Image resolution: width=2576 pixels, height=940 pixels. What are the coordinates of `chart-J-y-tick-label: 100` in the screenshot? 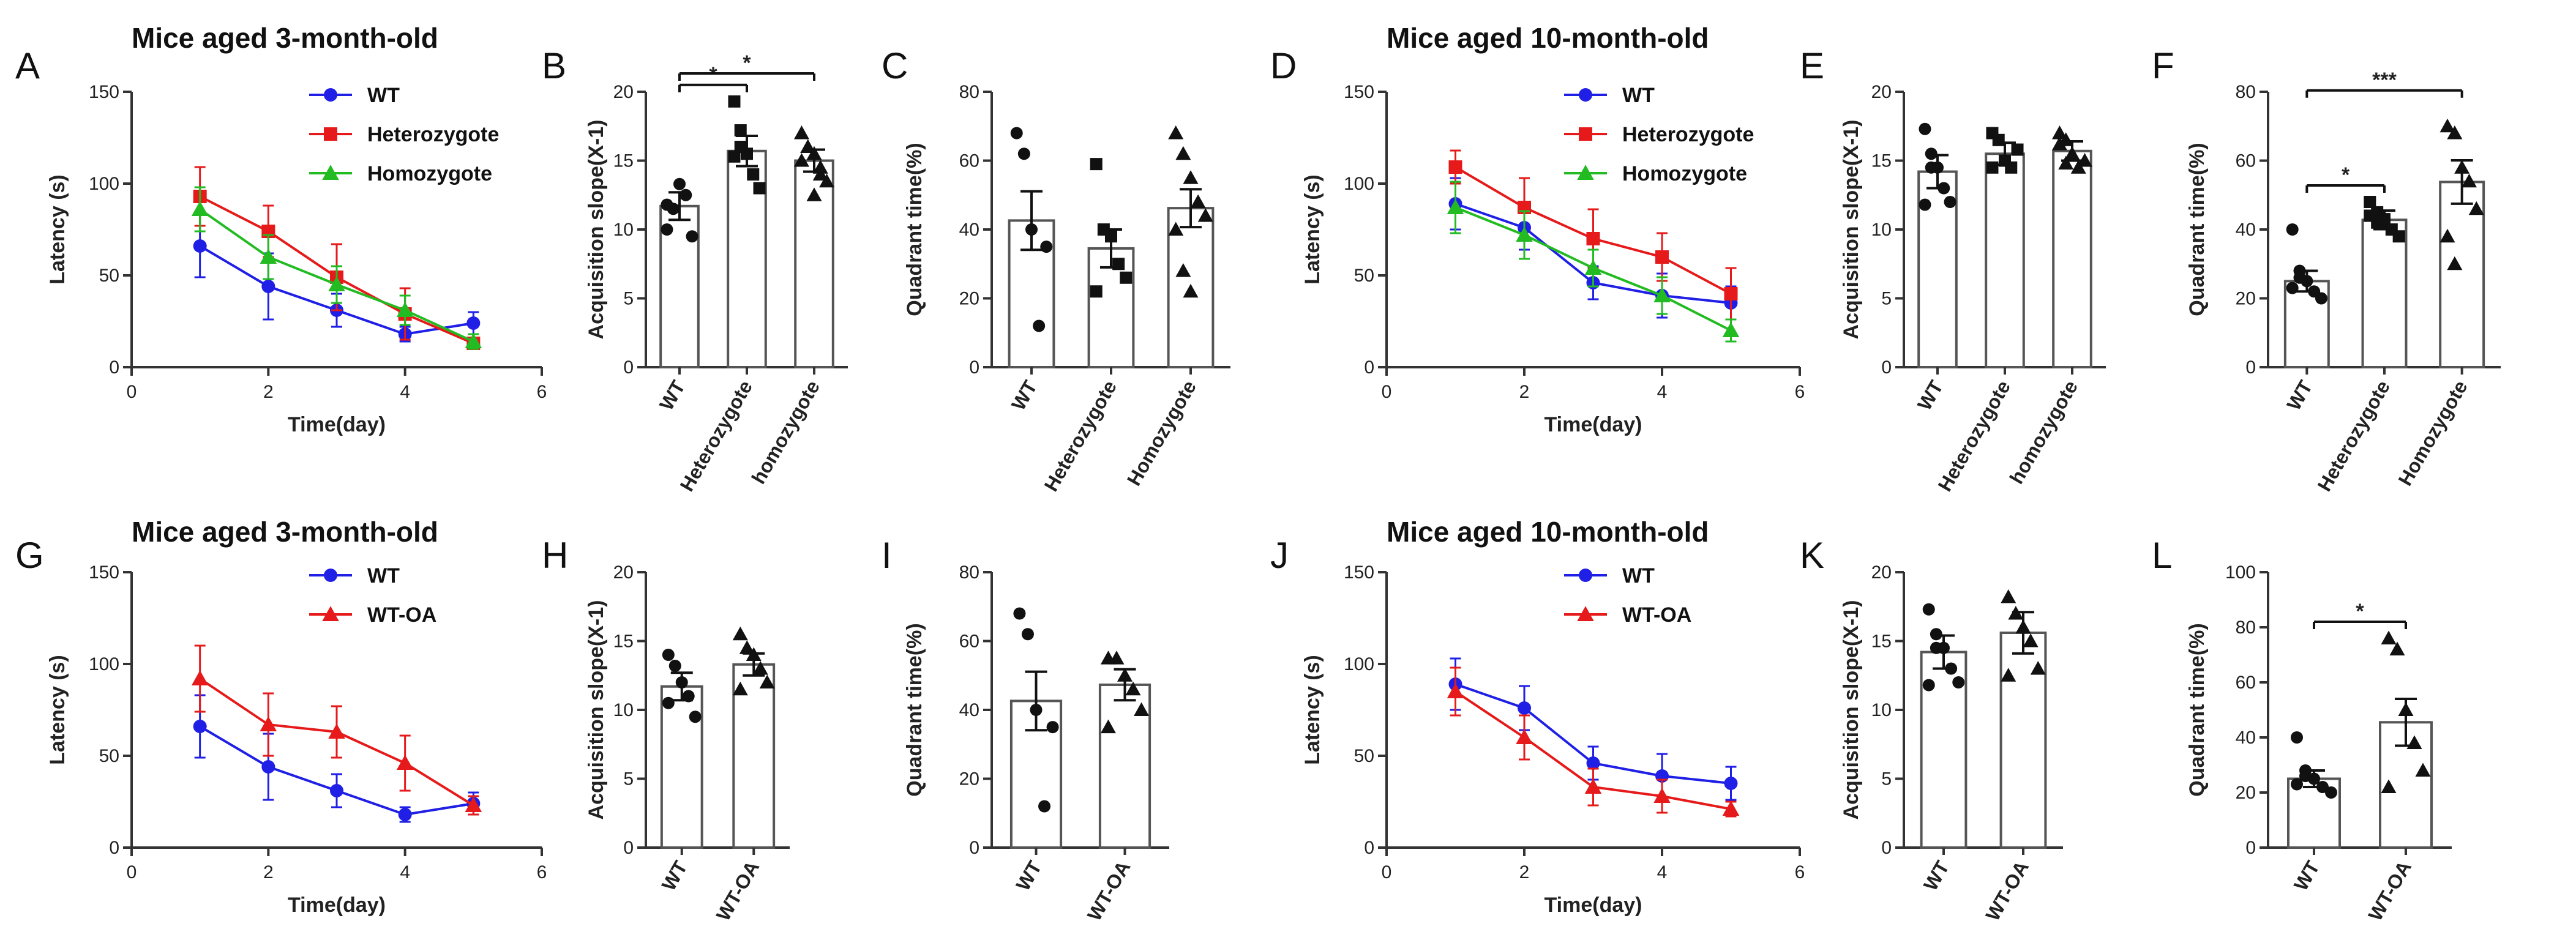 It's located at (1359, 664).